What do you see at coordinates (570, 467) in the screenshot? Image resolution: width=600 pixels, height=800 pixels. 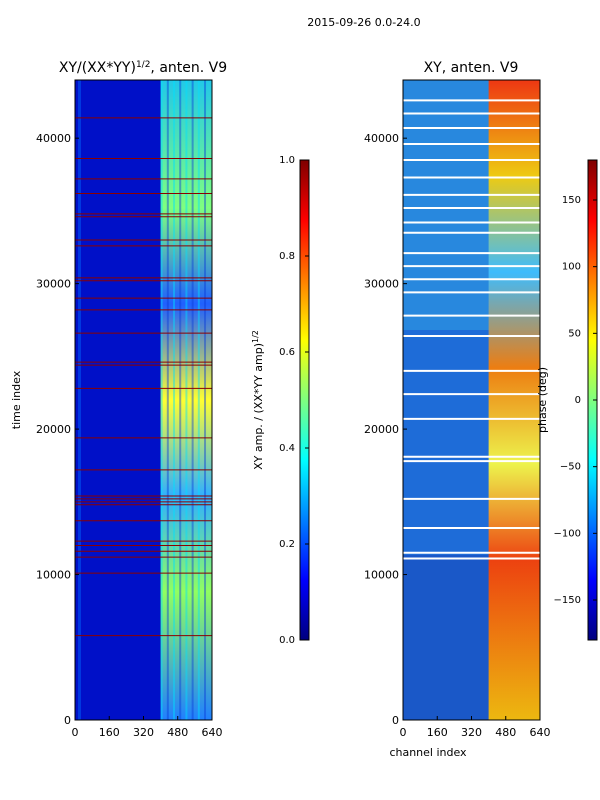 I see `colorbar-tick-label: −50` at bounding box center [570, 467].